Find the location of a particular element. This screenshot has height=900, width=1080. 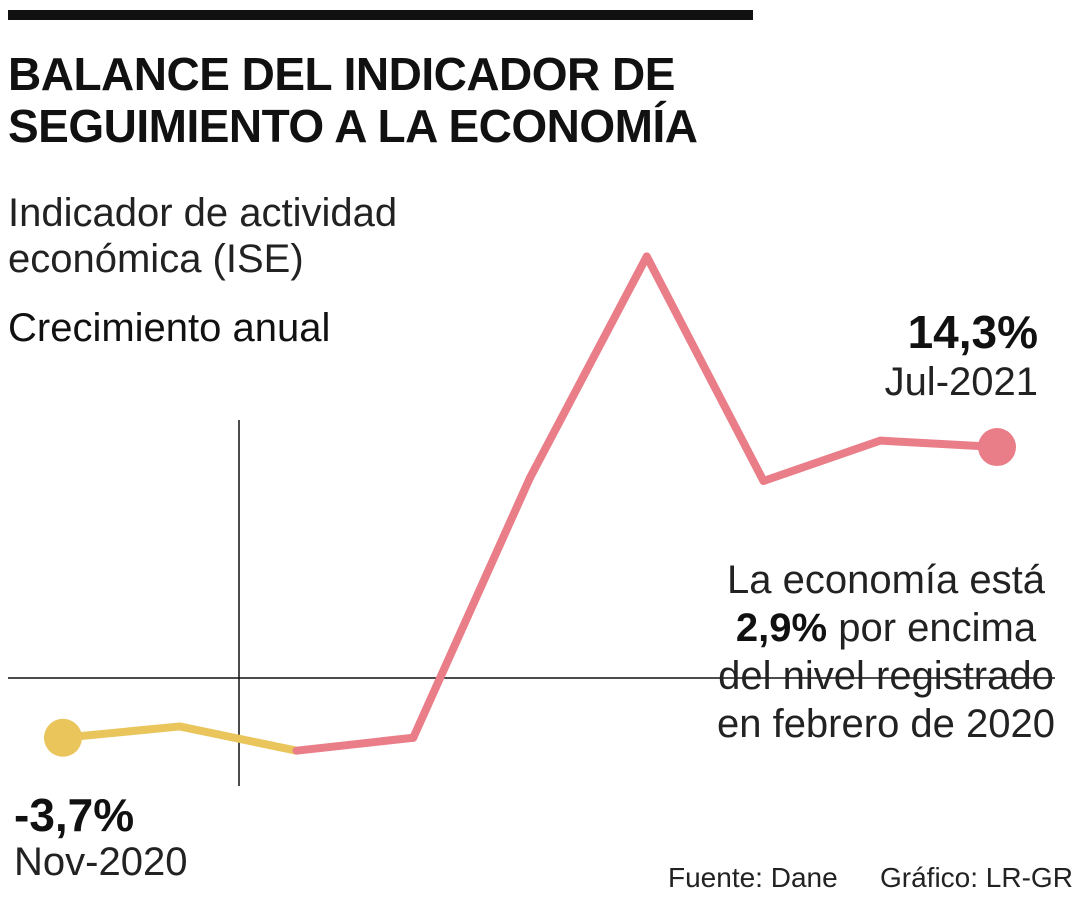

first-value-label: -3,7% is located at coordinates (74, 815).